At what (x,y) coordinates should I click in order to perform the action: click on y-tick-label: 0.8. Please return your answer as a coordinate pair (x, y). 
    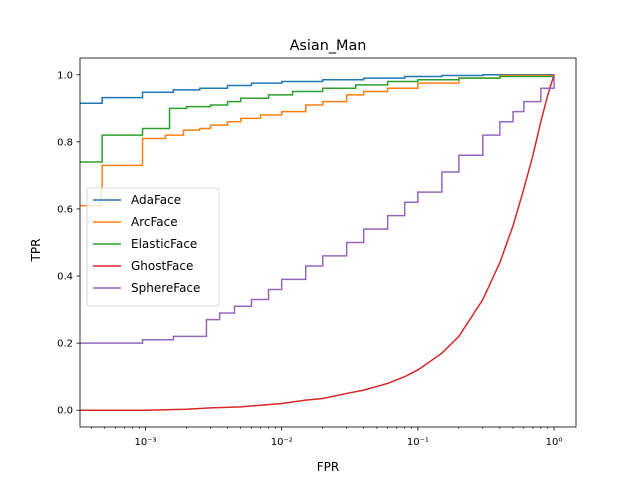
    Looking at the image, I should click on (65, 142).